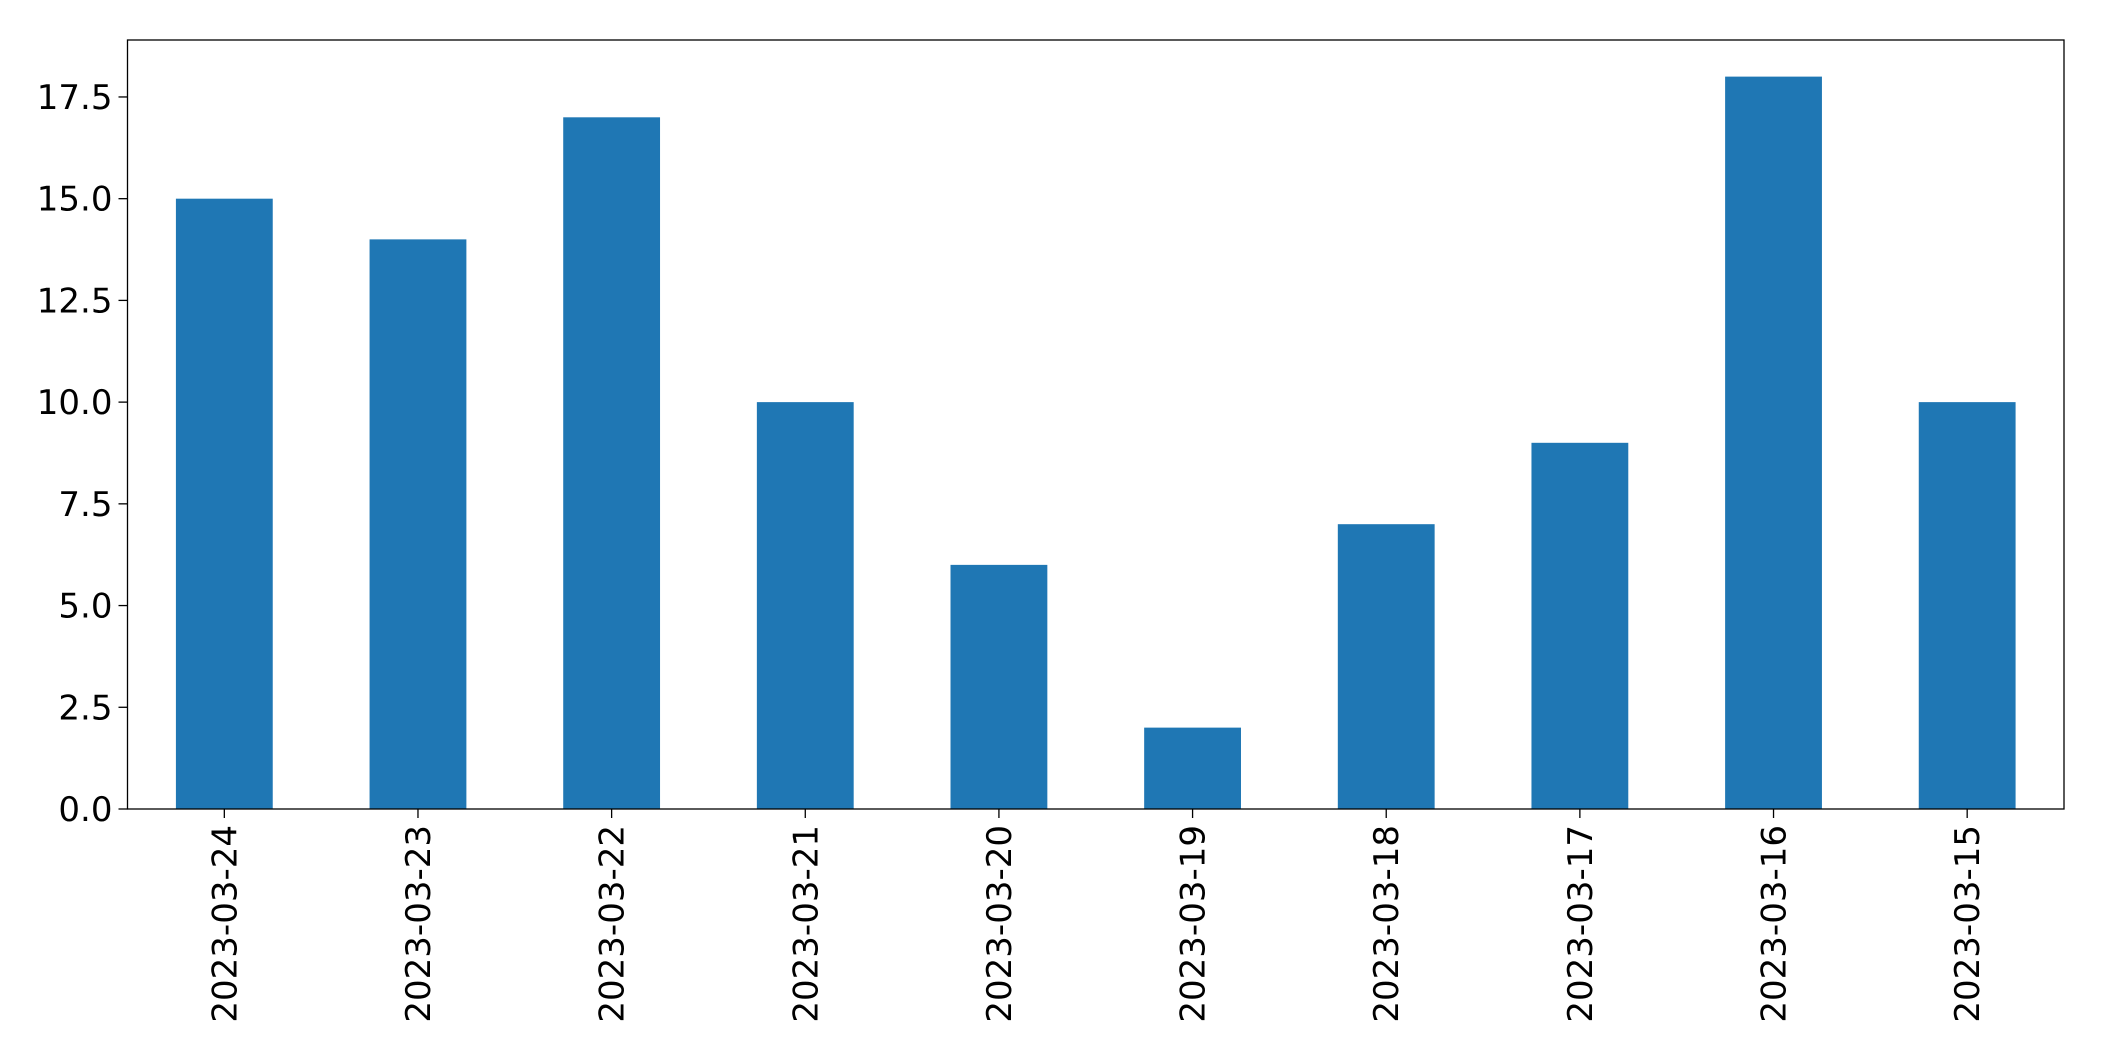 The height and width of the screenshot is (1061, 2104). Describe the element at coordinates (419, 924) in the screenshot. I see `x-tick-label: 2023-03-23` at that location.